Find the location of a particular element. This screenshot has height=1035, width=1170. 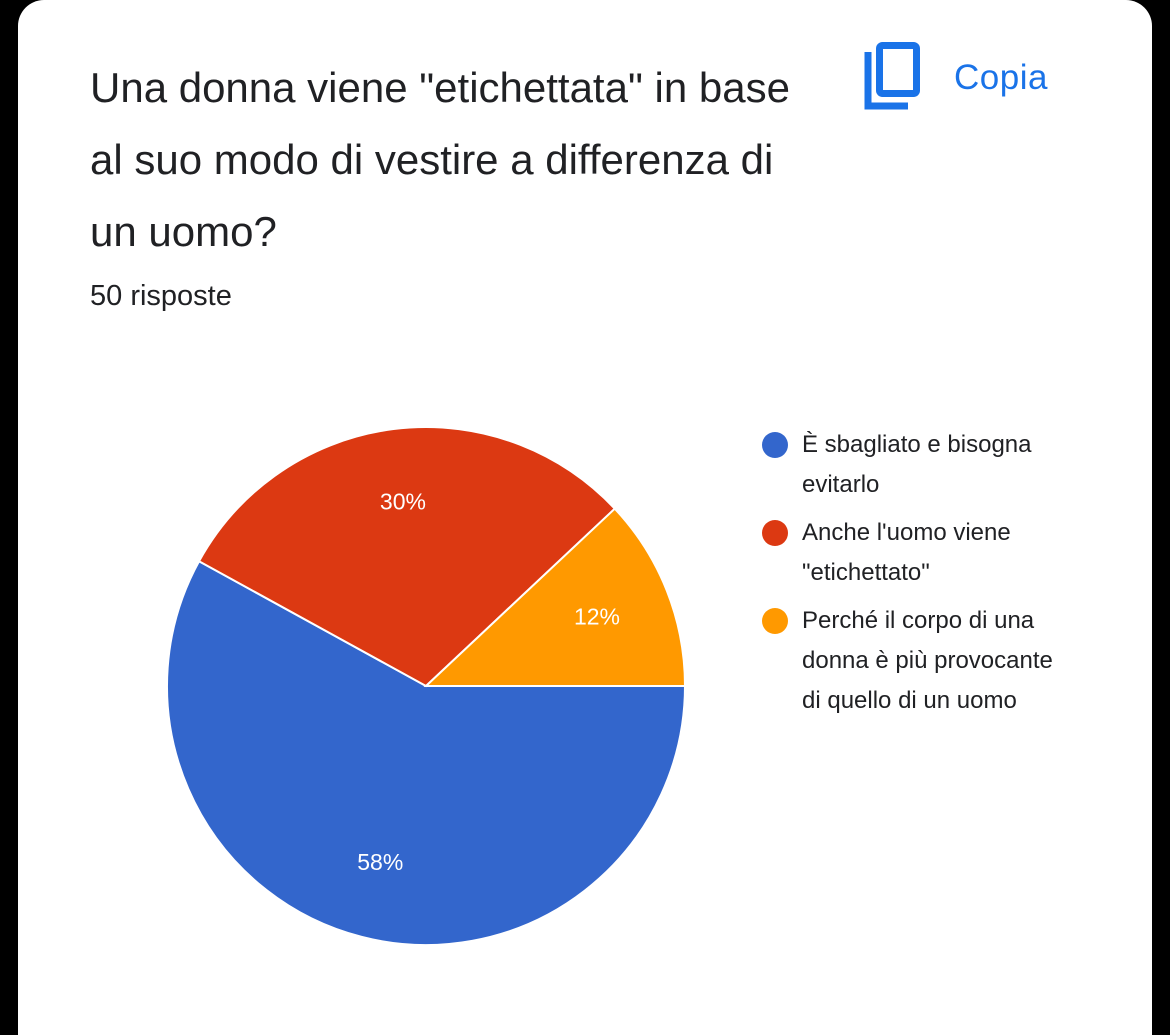

legend-item: Anche l'uomo viene "etichettato" is located at coordinates (912, 553).